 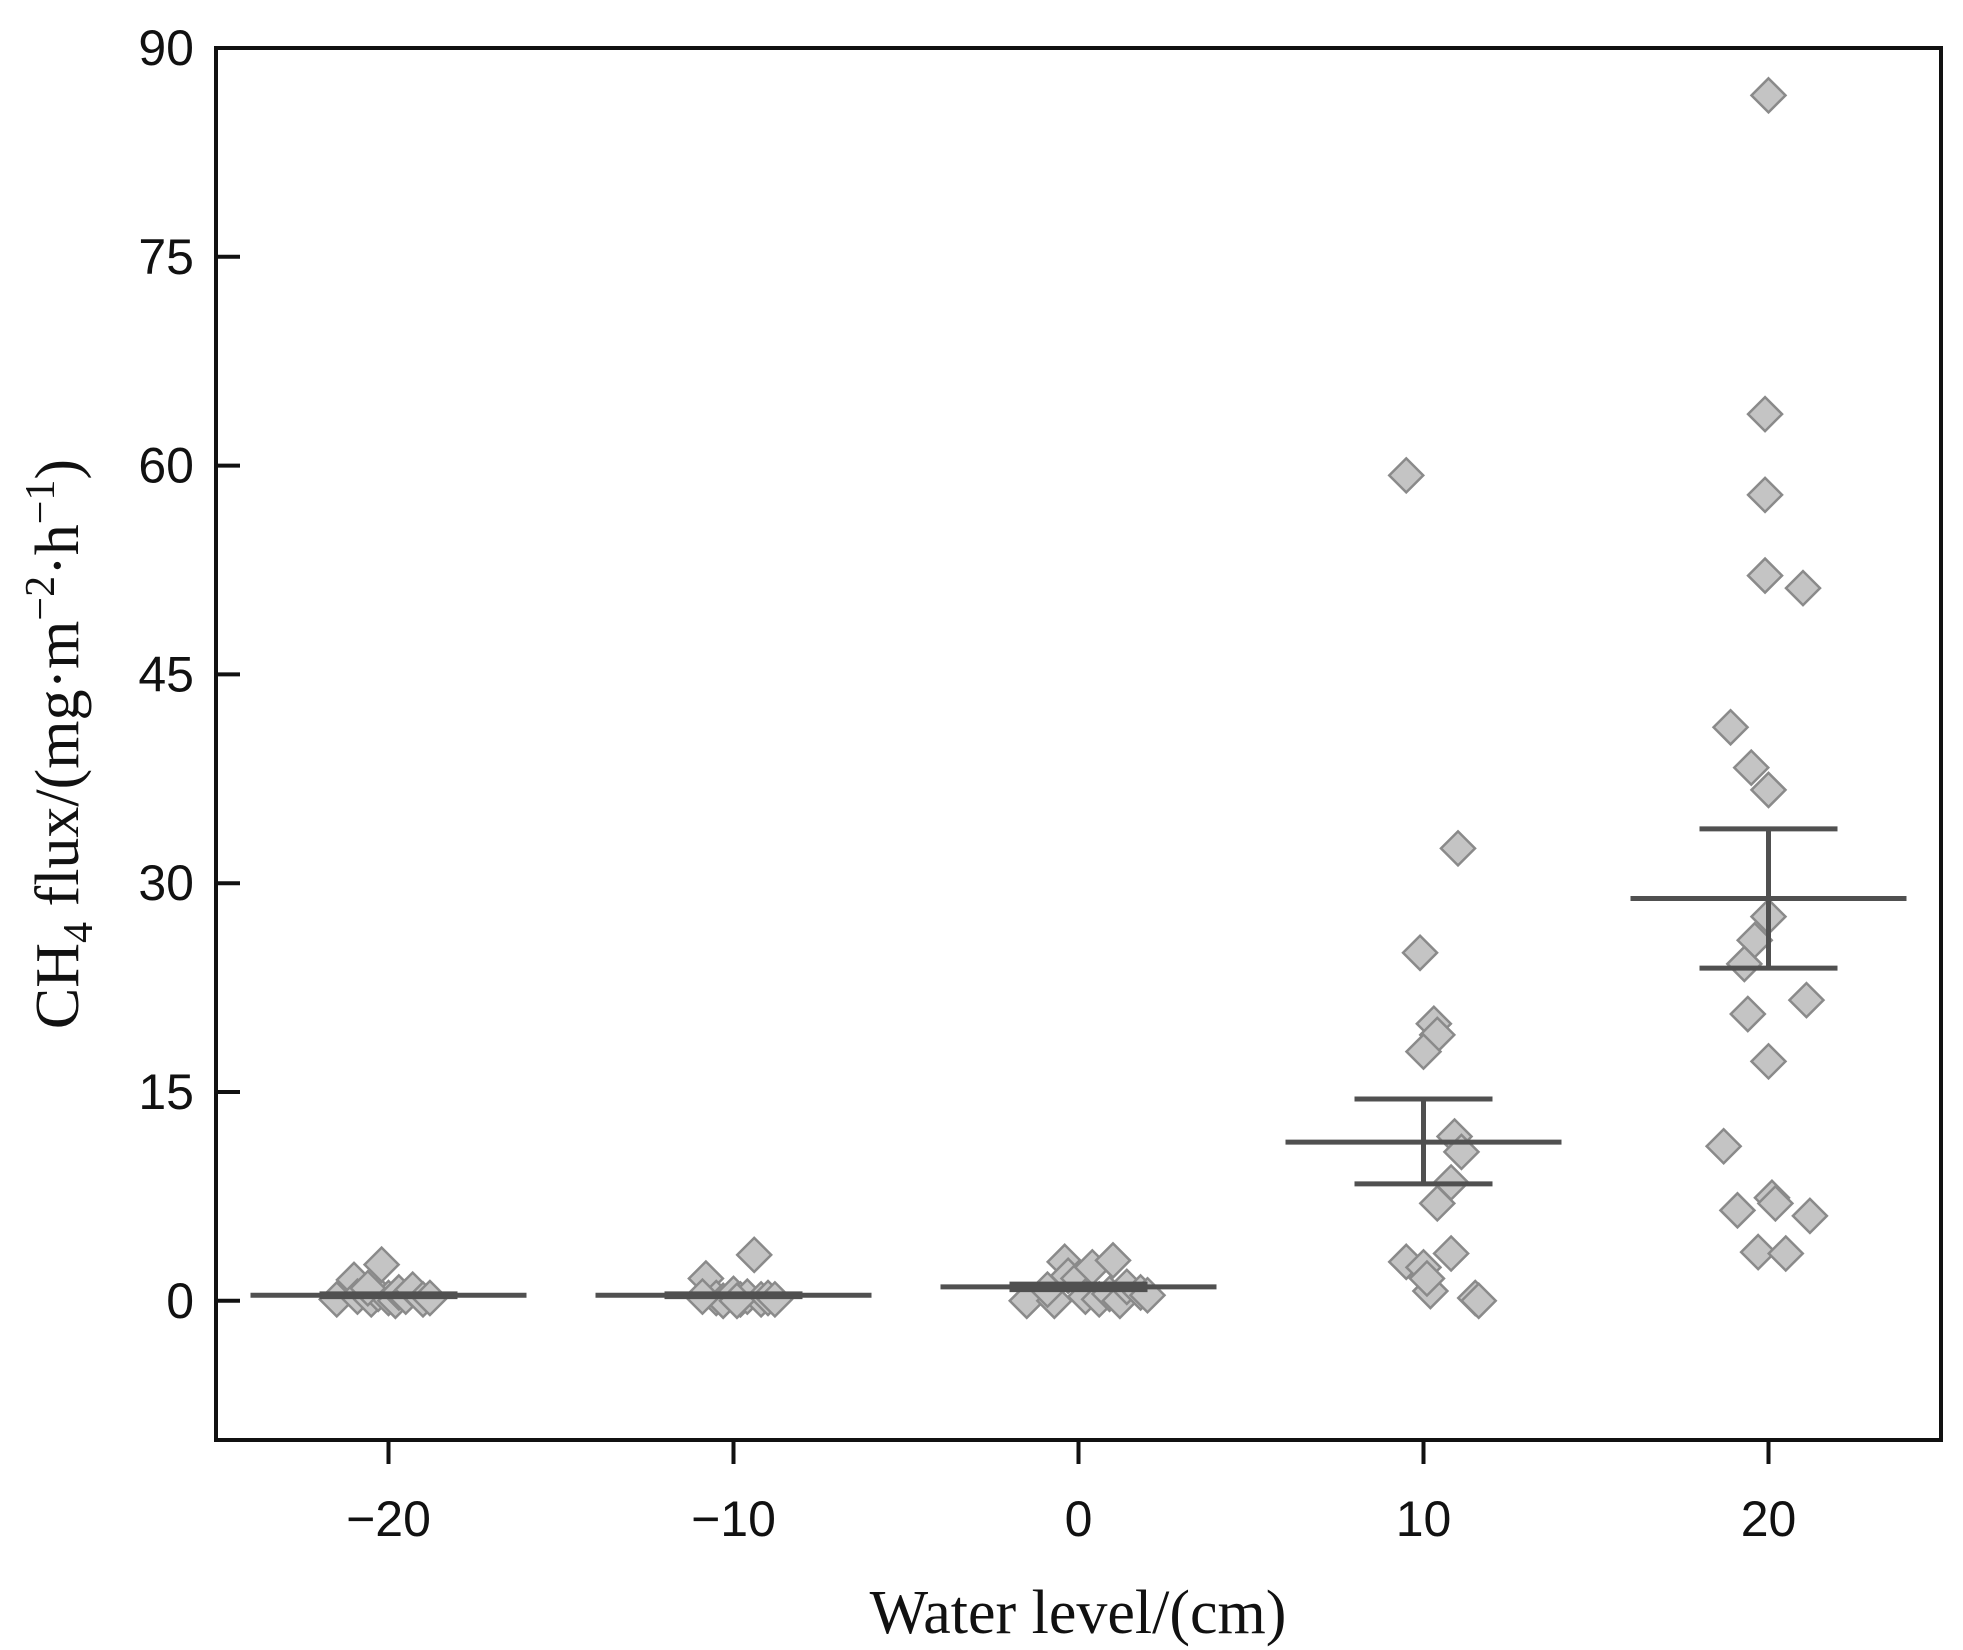 I want to click on y-axis-title-text: flux/(mg·m, so click(x=58, y=771).